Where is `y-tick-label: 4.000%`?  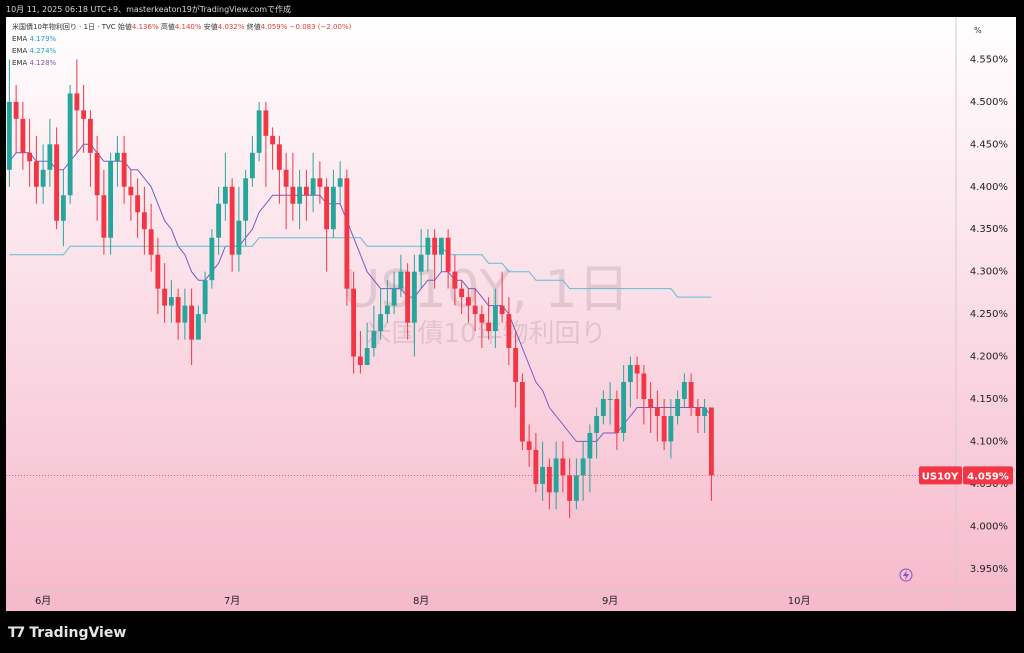
y-tick-label: 4.000% is located at coordinates (989, 526).